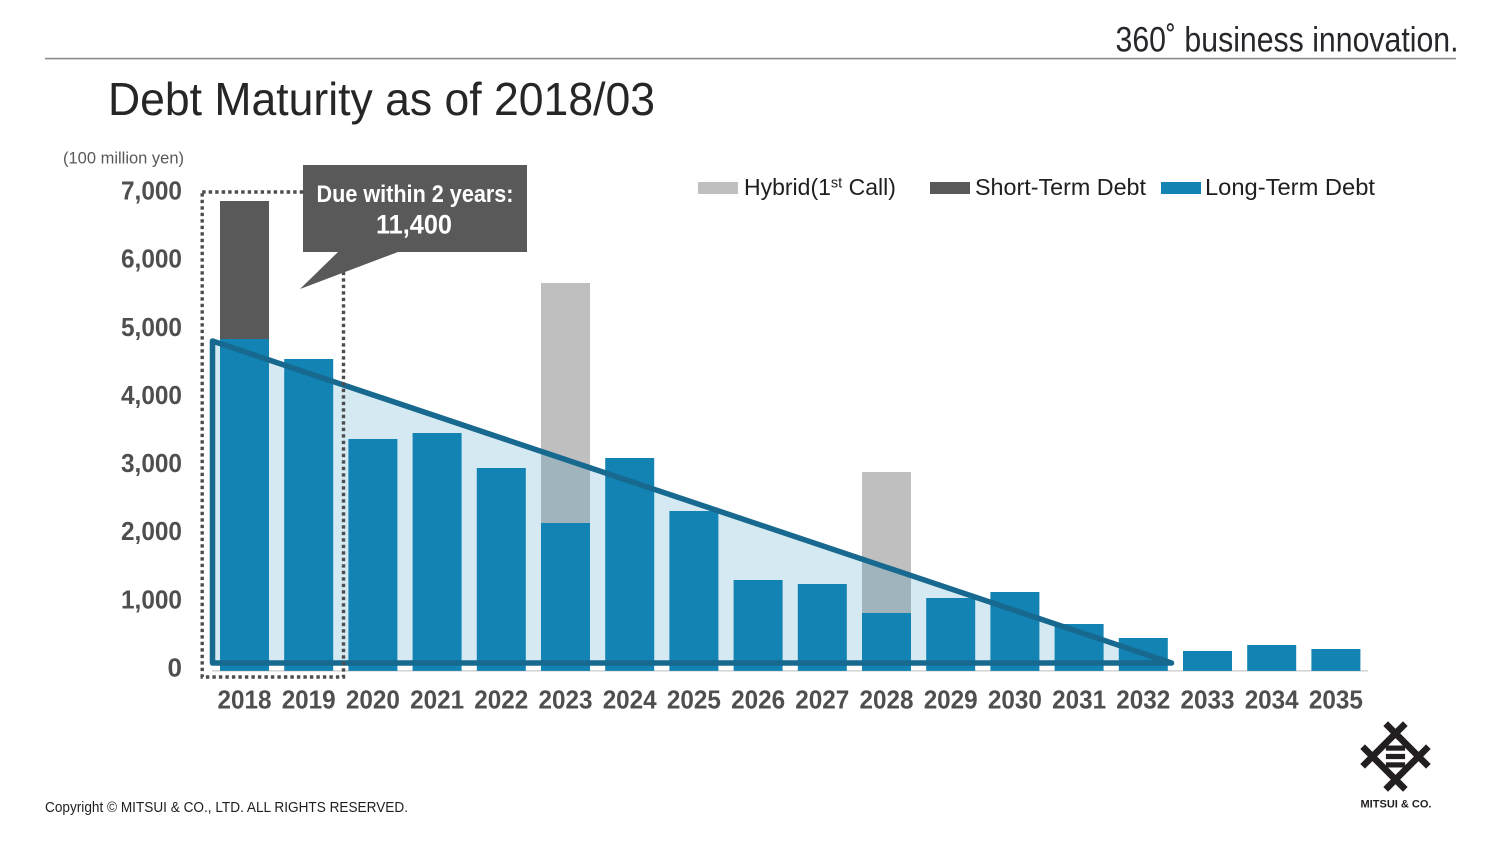 This screenshot has height=850, width=1500. What do you see at coordinates (566, 700) in the screenshot?
I see `svg-text: 2023` at bounding box center [566, 700].